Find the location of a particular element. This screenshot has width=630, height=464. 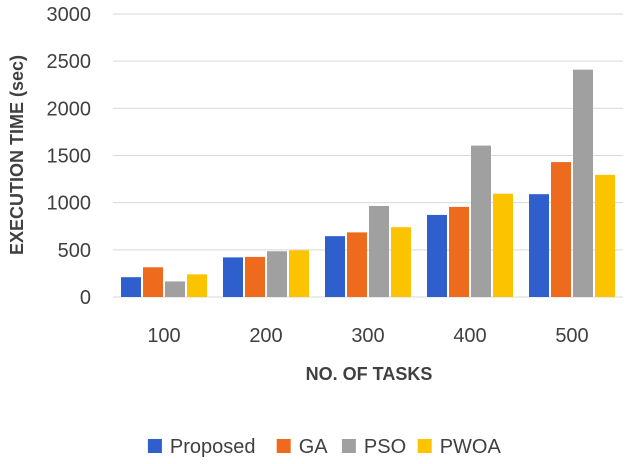

x-tick-label: 100 is located at coordinates (163, 336).